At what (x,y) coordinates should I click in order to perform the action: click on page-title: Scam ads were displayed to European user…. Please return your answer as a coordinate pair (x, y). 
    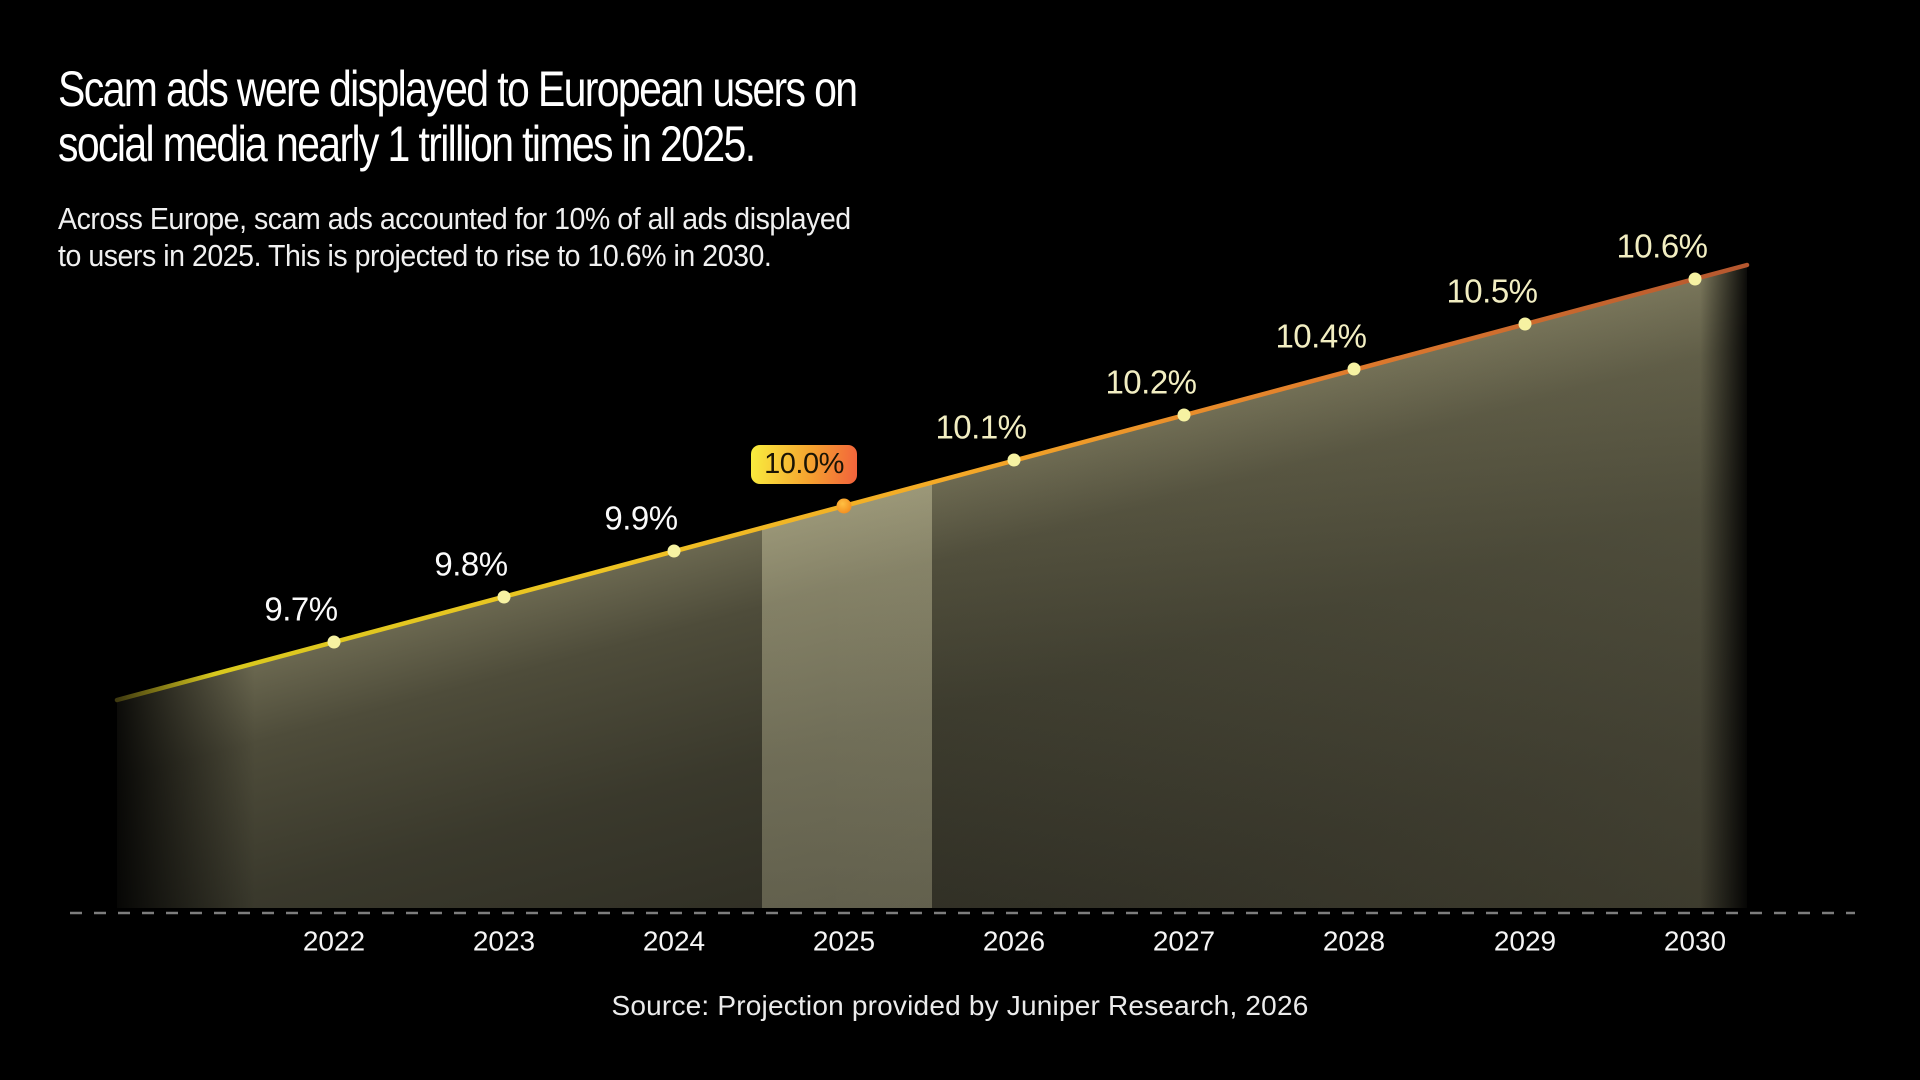
    Looking at the image, I should click on (458, 116).